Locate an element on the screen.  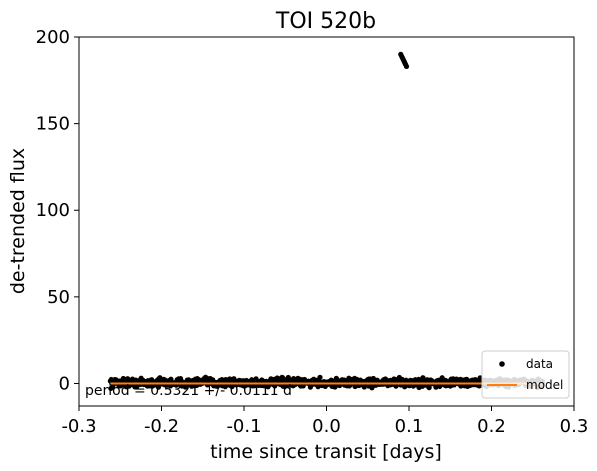
legend-label: data is located at coordinates (539, 364).